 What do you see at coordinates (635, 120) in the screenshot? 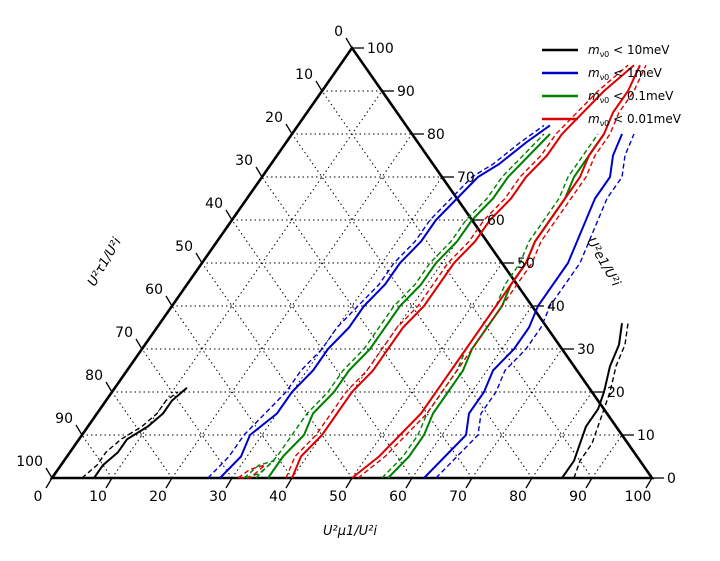
I see `legend-label: mν0 < 0.01meV` at bounding box center [635, 120].